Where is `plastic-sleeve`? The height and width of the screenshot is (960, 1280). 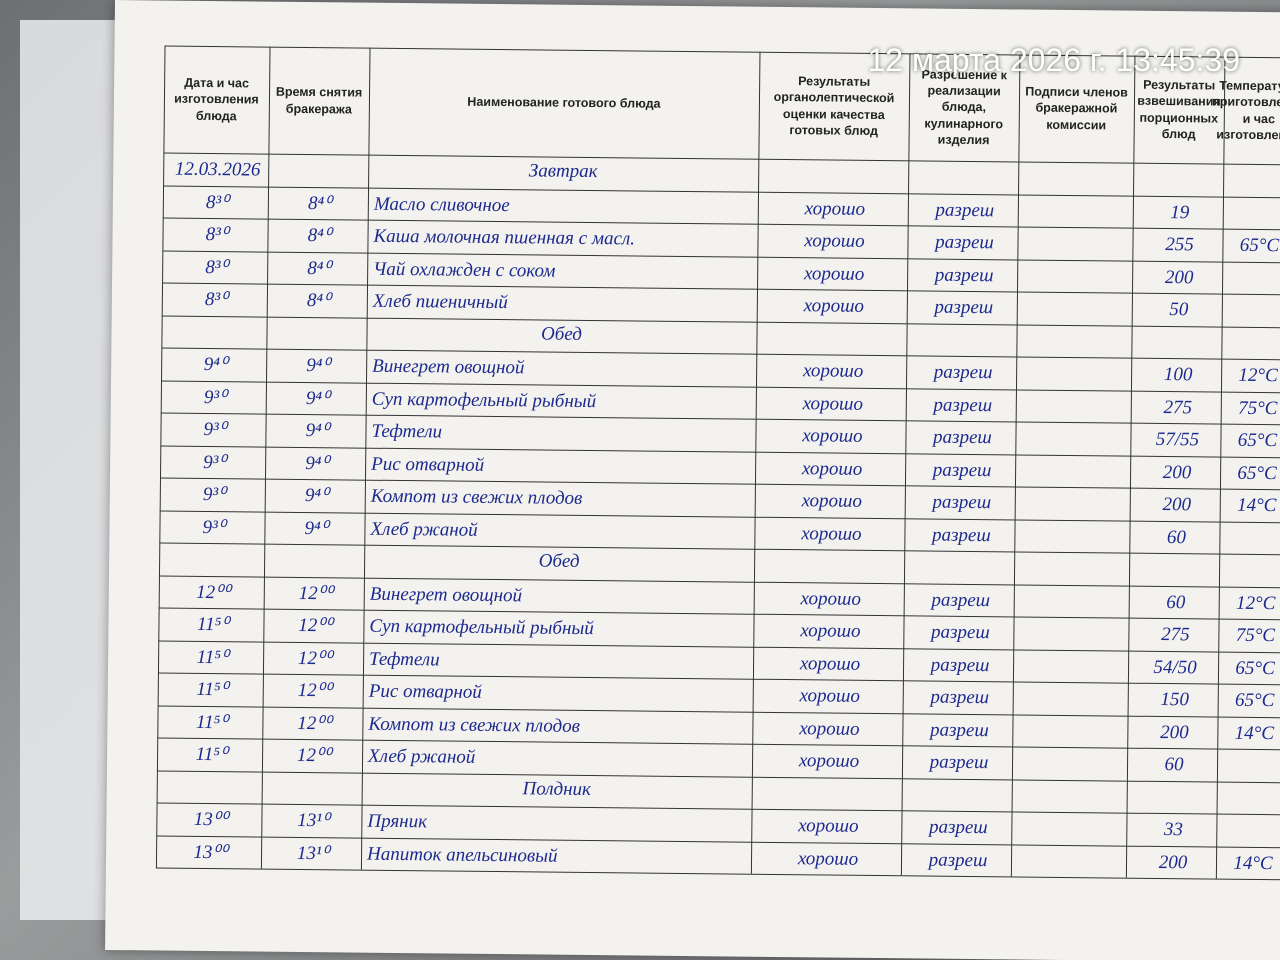 plastic-sleeve is located at coordinates (70, 470).